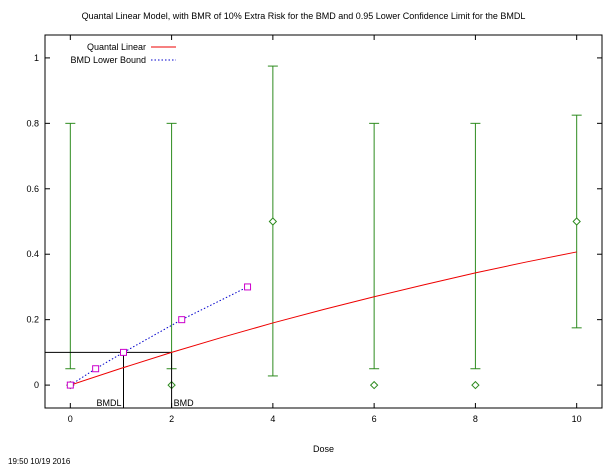  I want to click on y-tick-label: 0.4, so click(32, 254).